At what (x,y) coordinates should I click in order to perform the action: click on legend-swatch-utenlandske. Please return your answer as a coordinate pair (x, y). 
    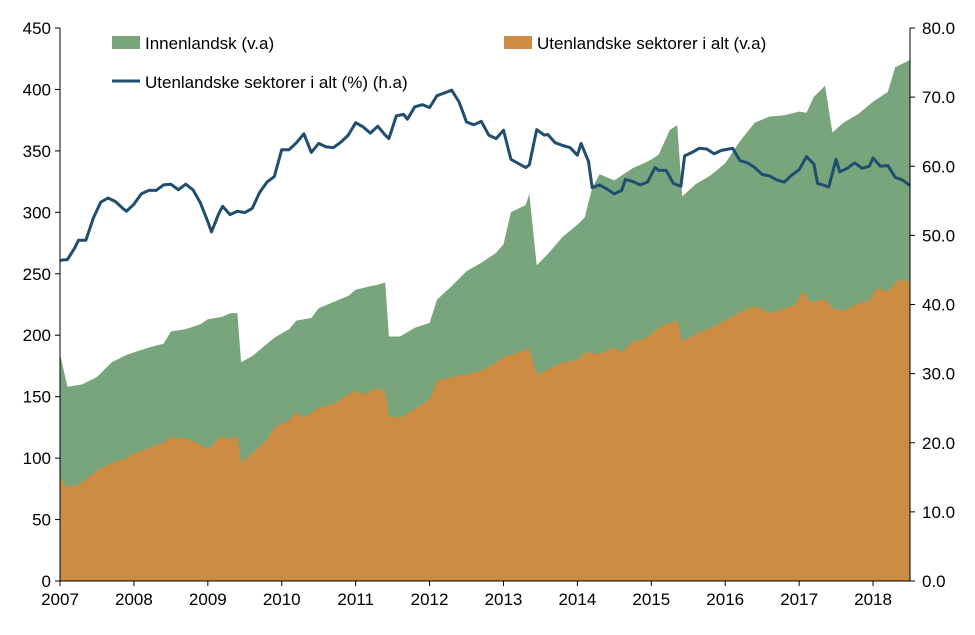
    Looking at the image, I should click on (518, 42).